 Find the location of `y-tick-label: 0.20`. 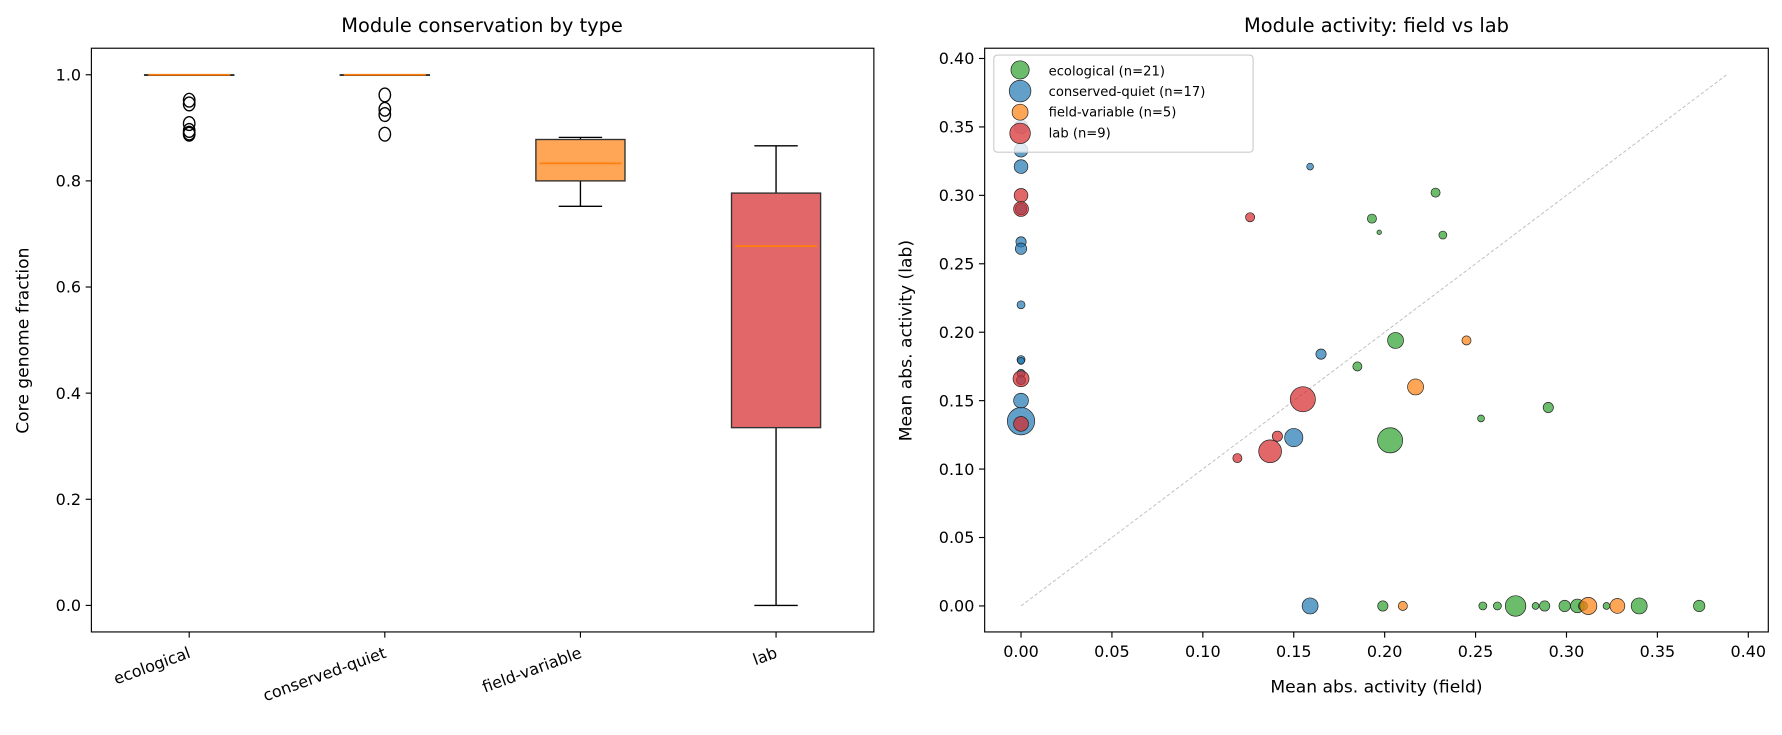

y-tick-label: 0.20 is located at coordinates (957, 332).